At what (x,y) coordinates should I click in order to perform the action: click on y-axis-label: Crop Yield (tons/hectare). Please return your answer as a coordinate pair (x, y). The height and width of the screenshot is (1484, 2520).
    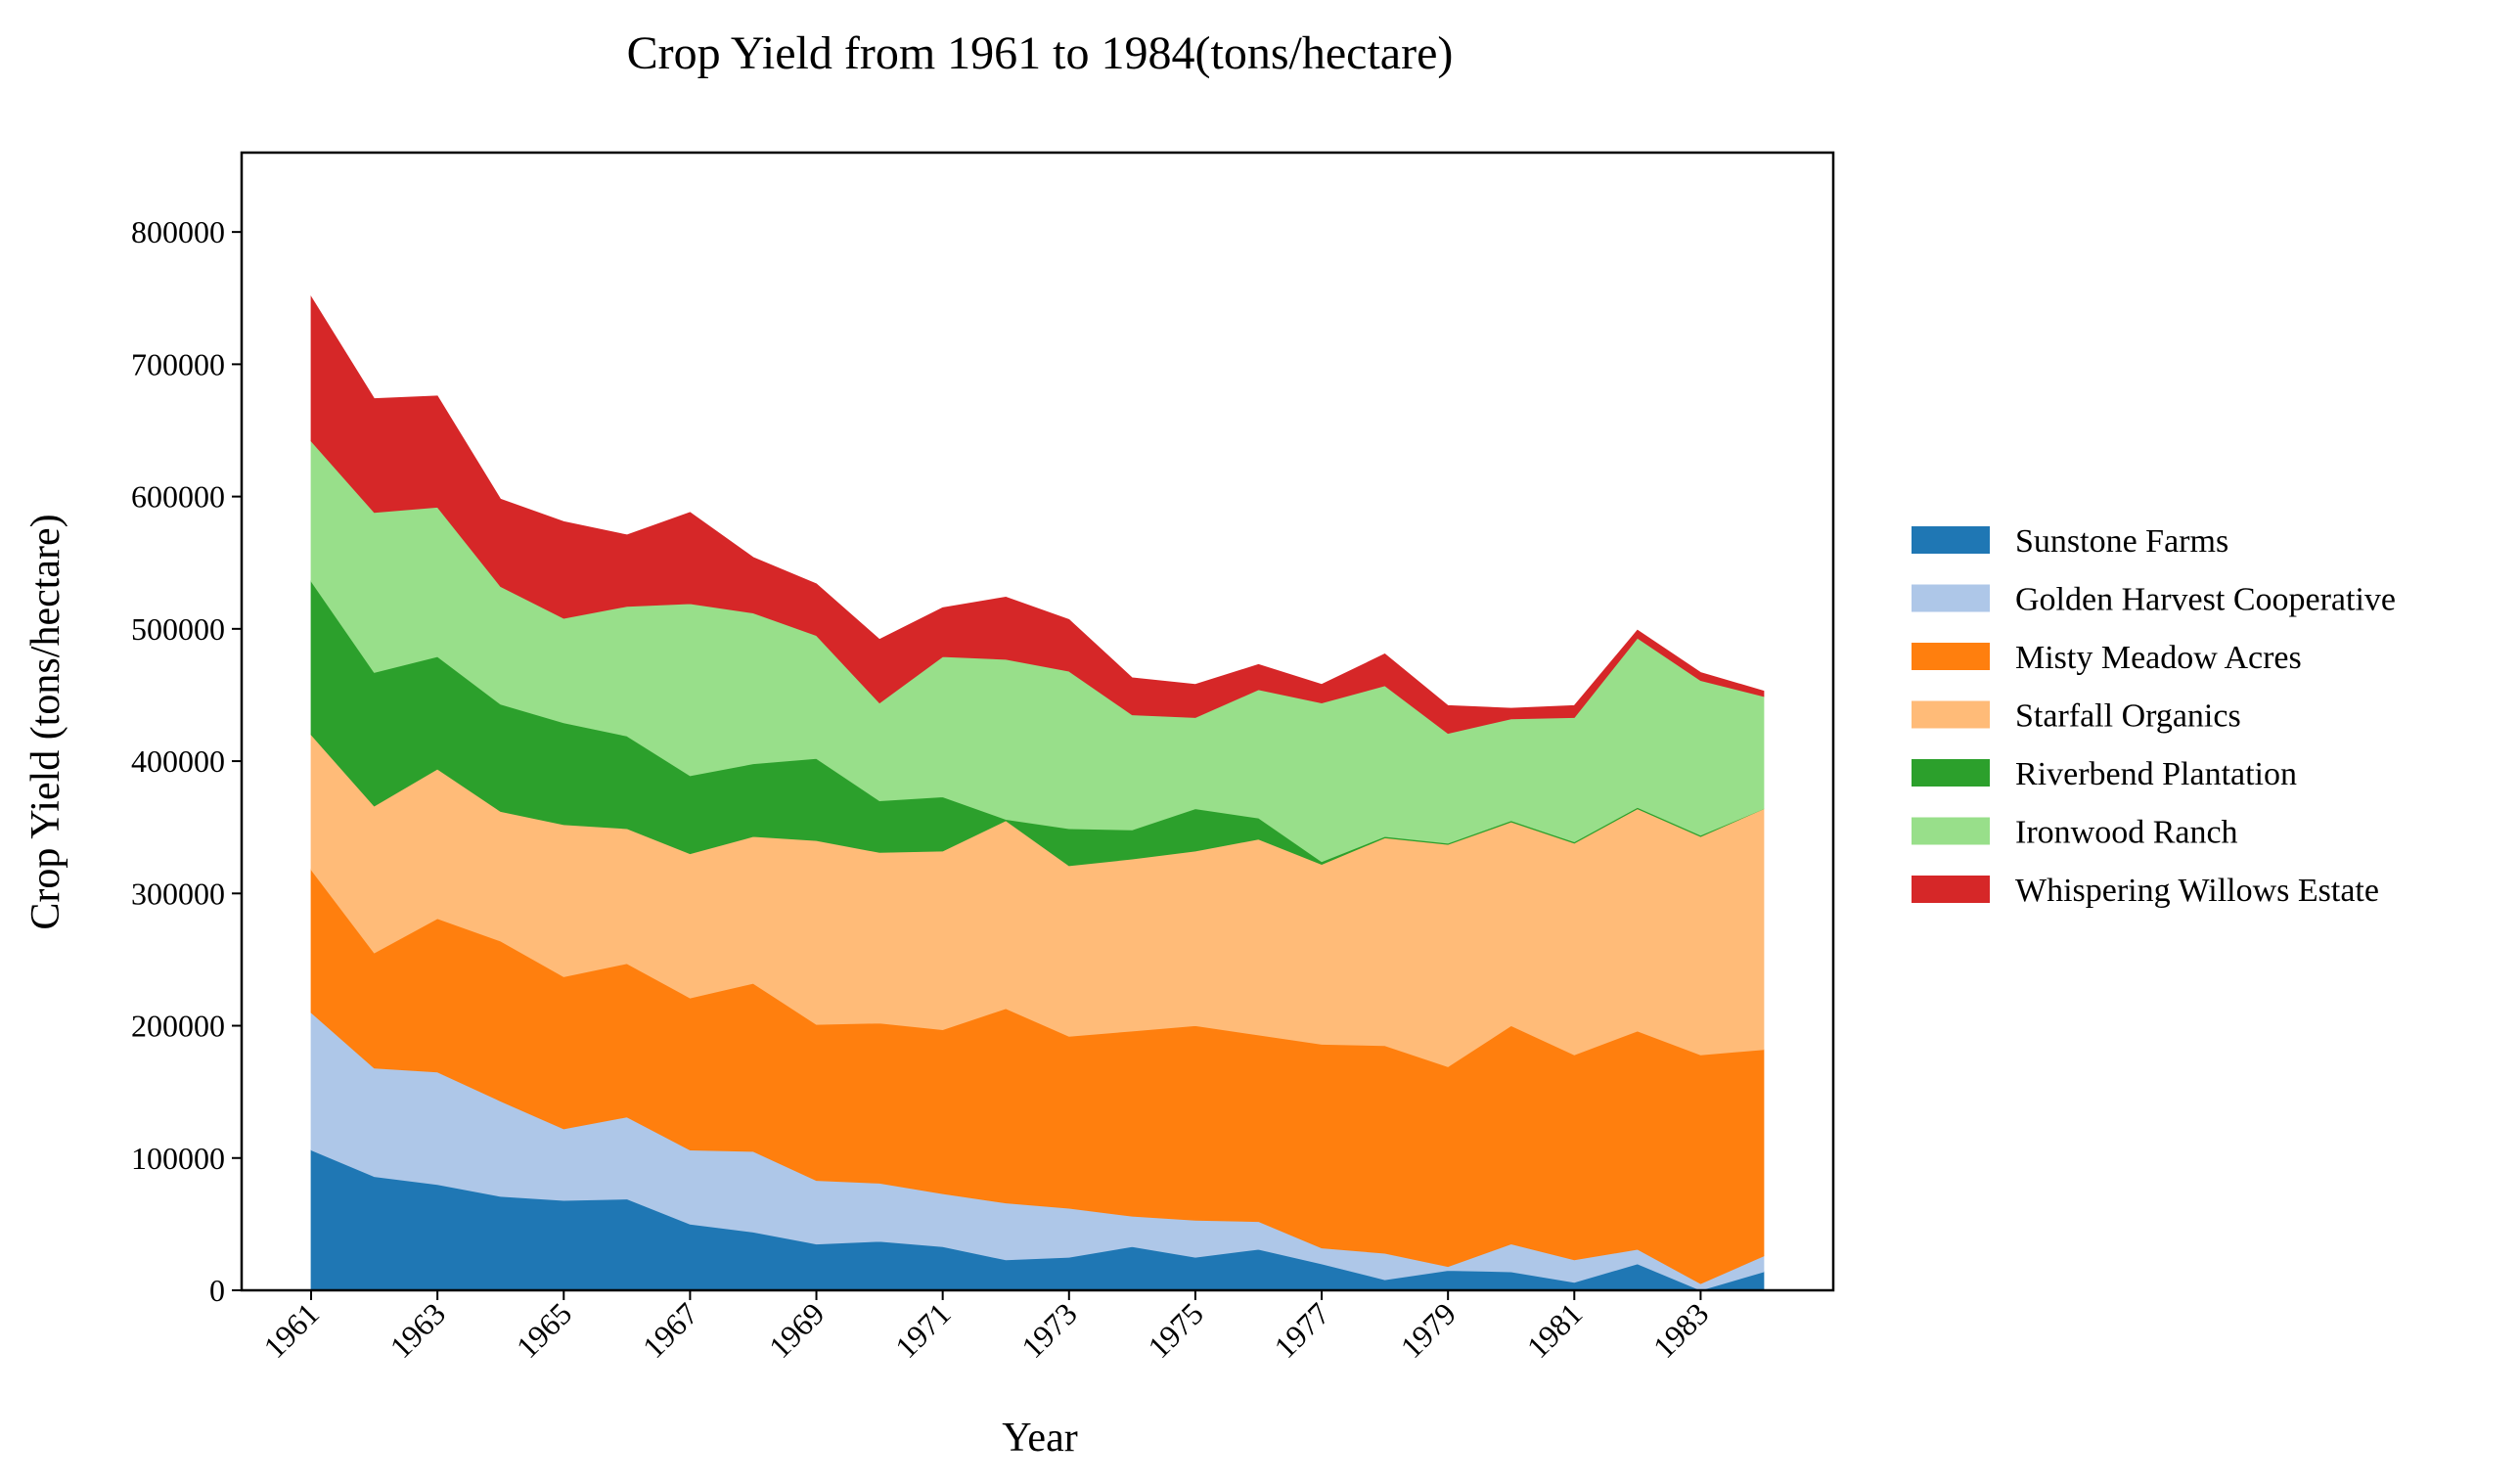
    Looking at the image, I should click on (45, 721).